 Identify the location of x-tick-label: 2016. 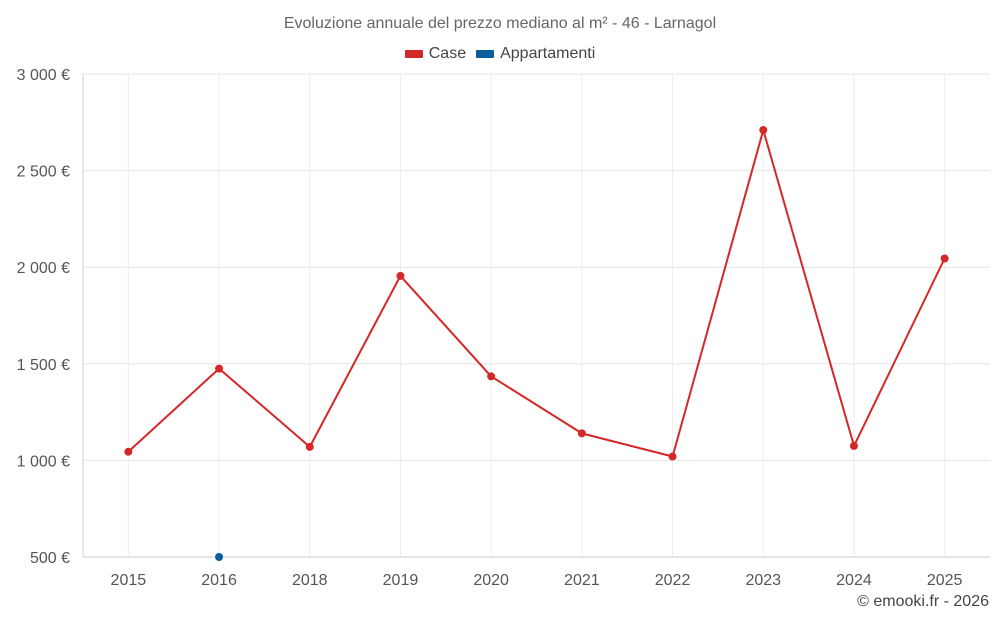
(219, 580).